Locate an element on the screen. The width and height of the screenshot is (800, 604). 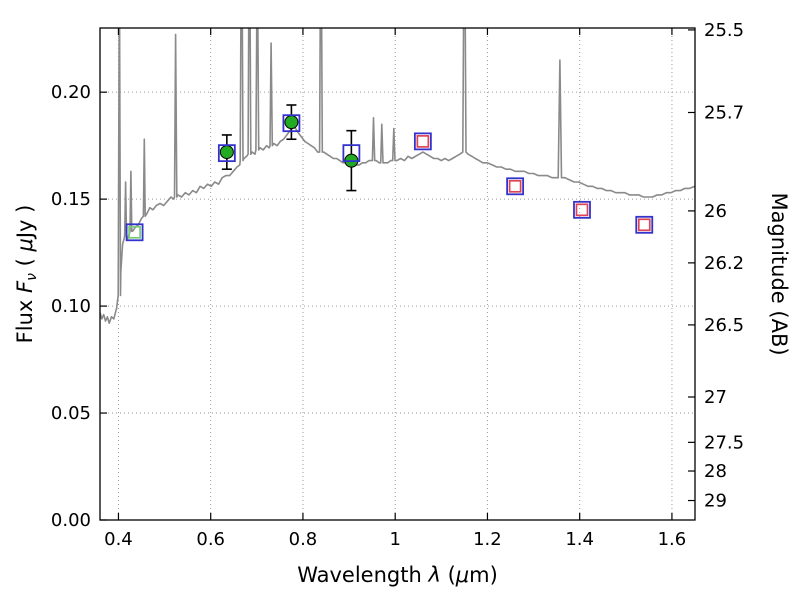
right-axis-ticks: 25.5 25.7 26 26.2 26.5 27 27.5 28 29 is located at coordinates (716, 266).